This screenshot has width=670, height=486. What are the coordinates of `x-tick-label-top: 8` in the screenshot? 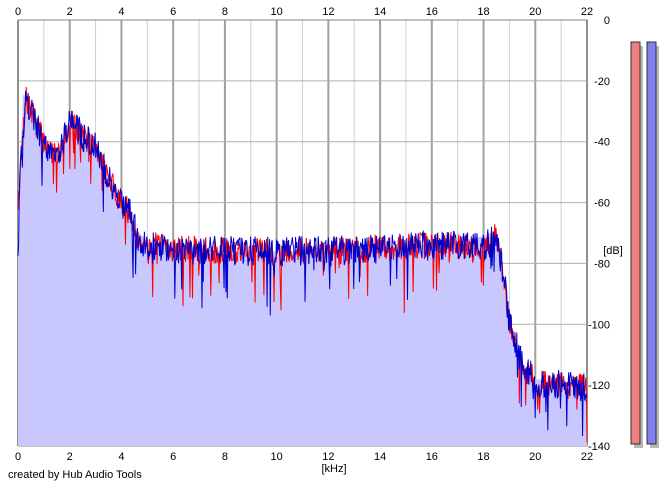 It's located at (225, 12).